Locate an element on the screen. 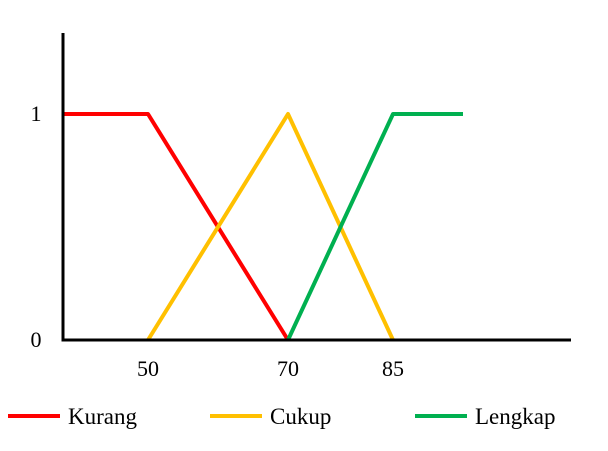 The height and width of the screenshot is (451, 608). legend-item-lengkap: Lengkap is located at coordinates (485, 416).